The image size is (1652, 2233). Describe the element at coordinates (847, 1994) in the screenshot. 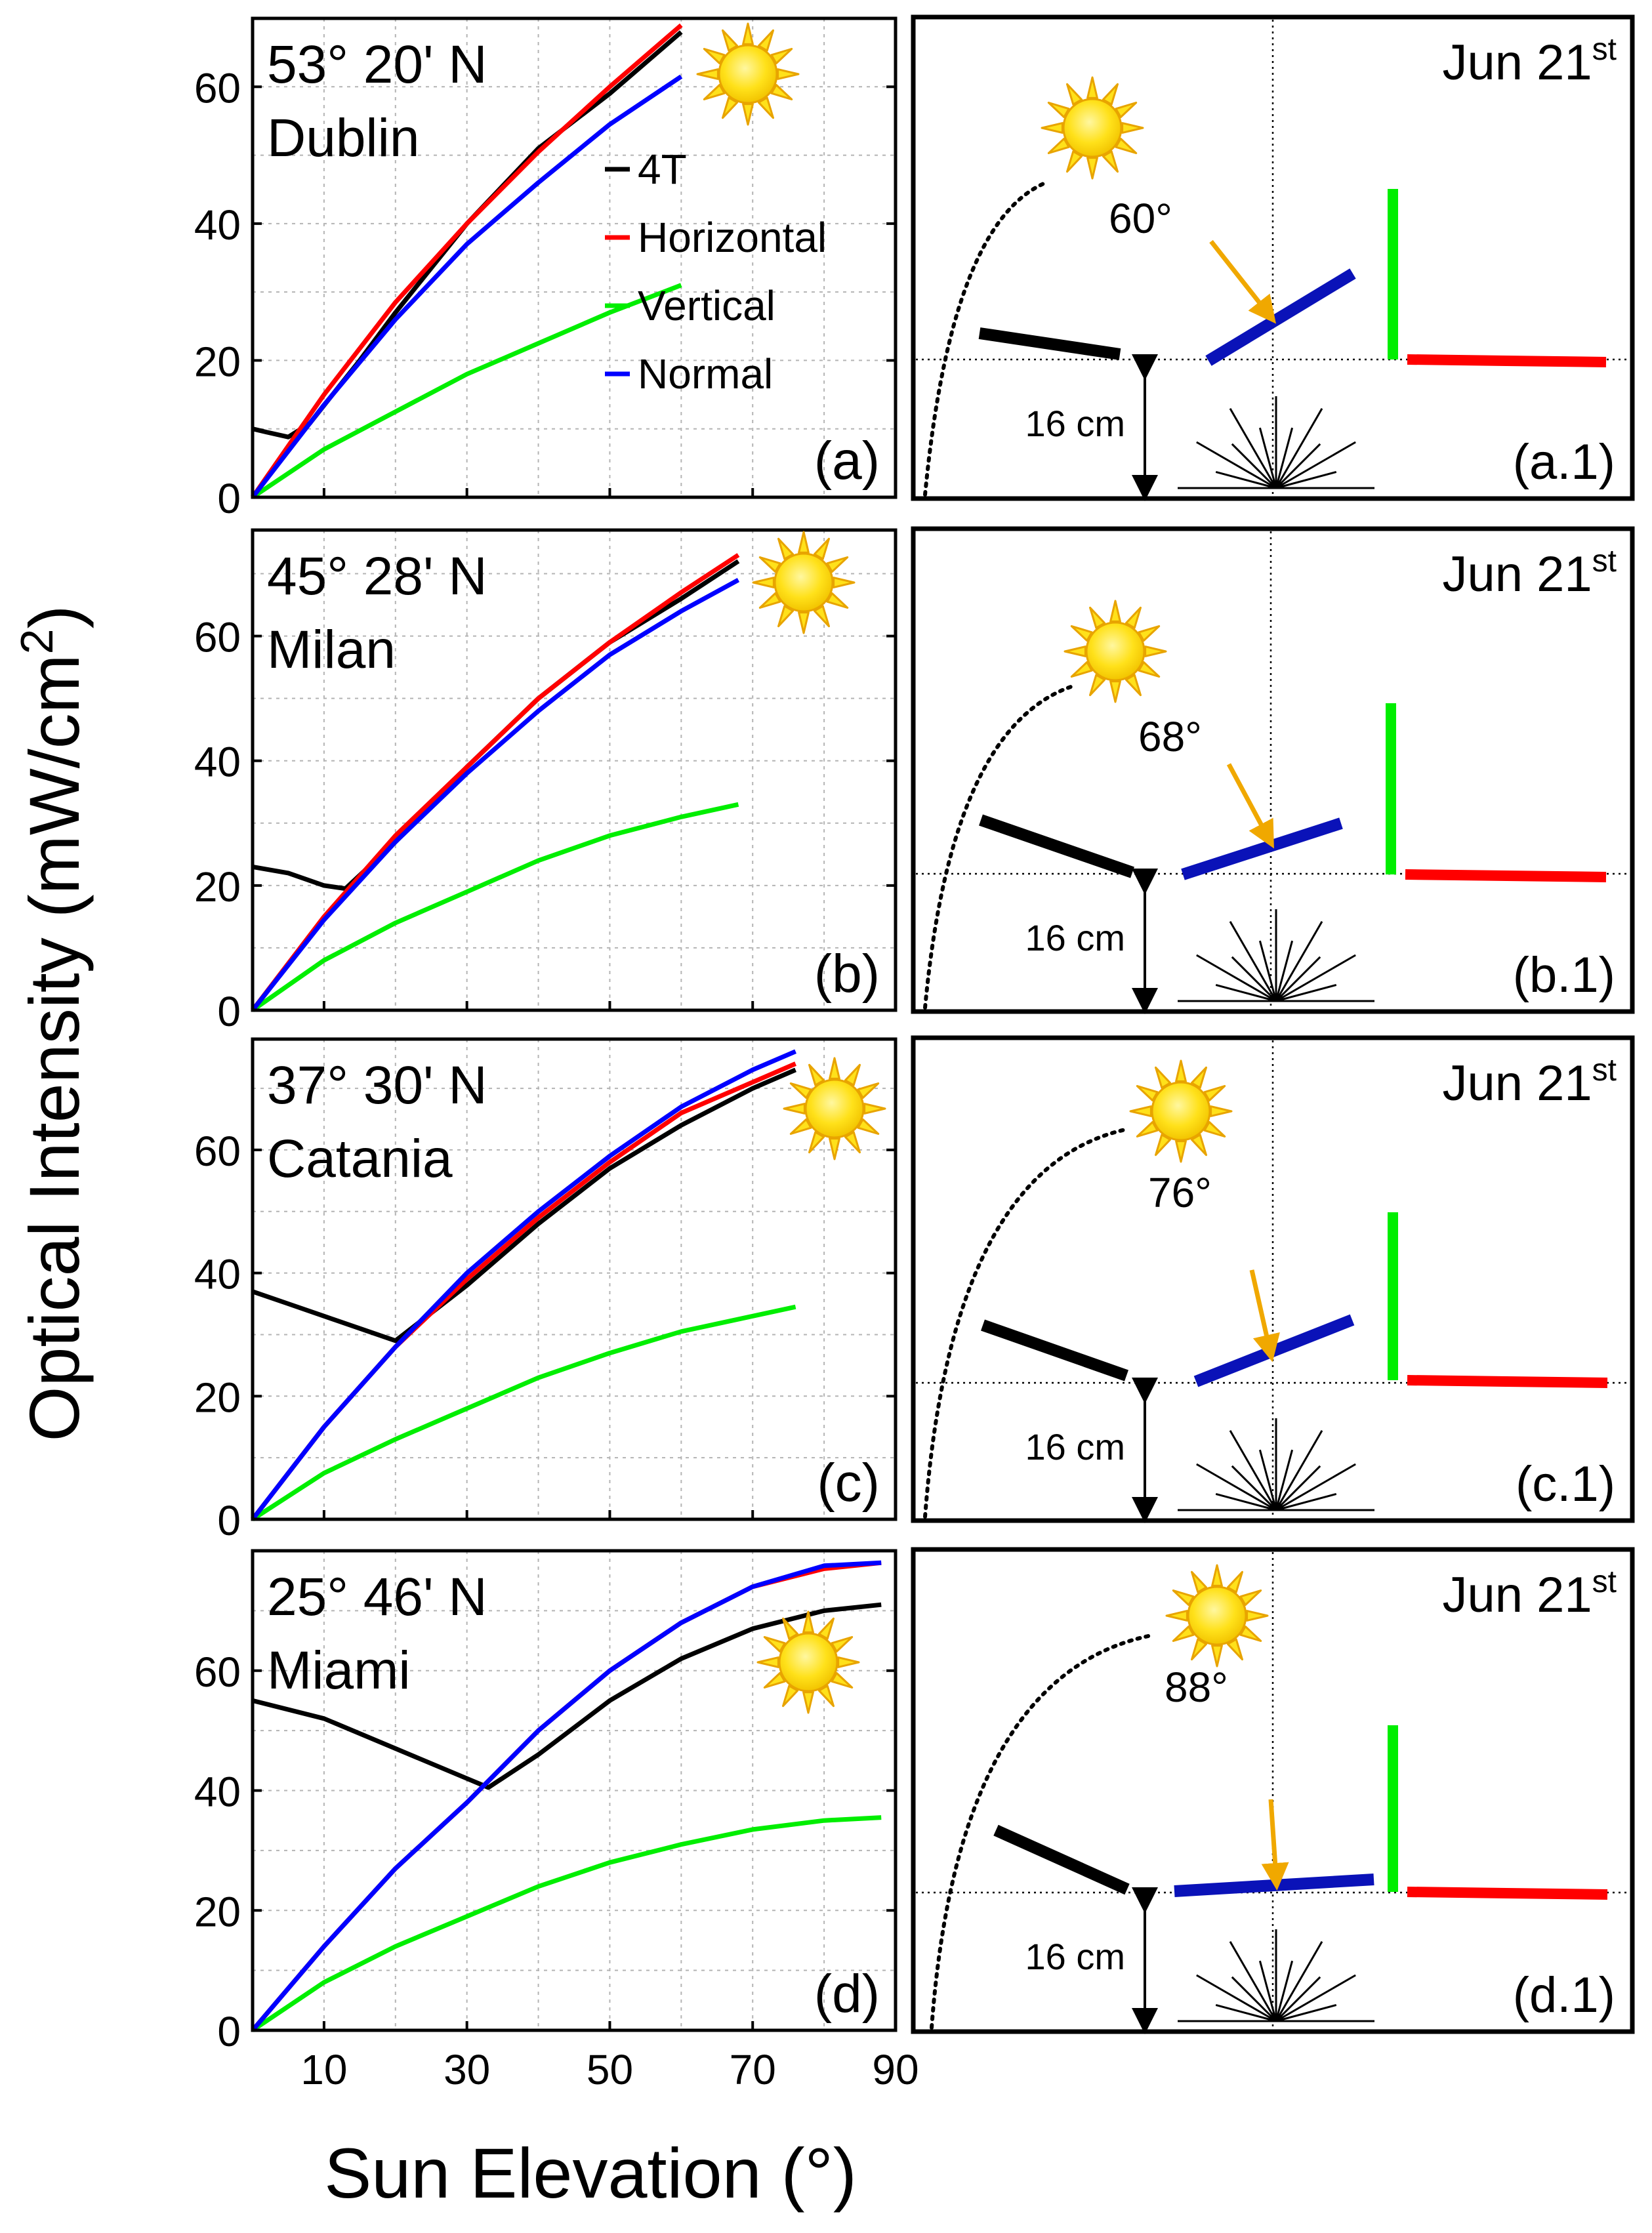

I see `panel-label: (d)` at that location.